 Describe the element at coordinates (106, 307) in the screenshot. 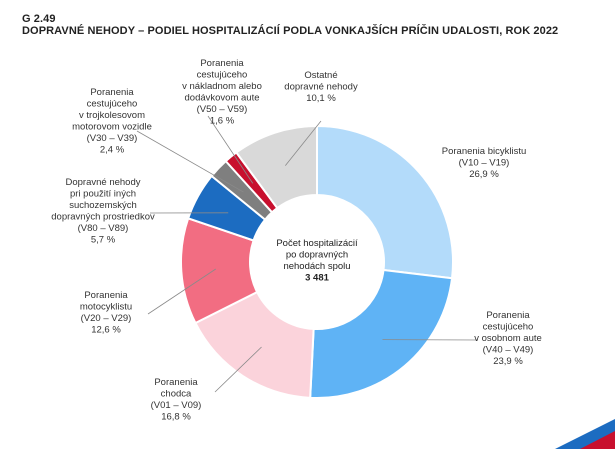

I see `slice-label-line: motocyklistu` at that location.